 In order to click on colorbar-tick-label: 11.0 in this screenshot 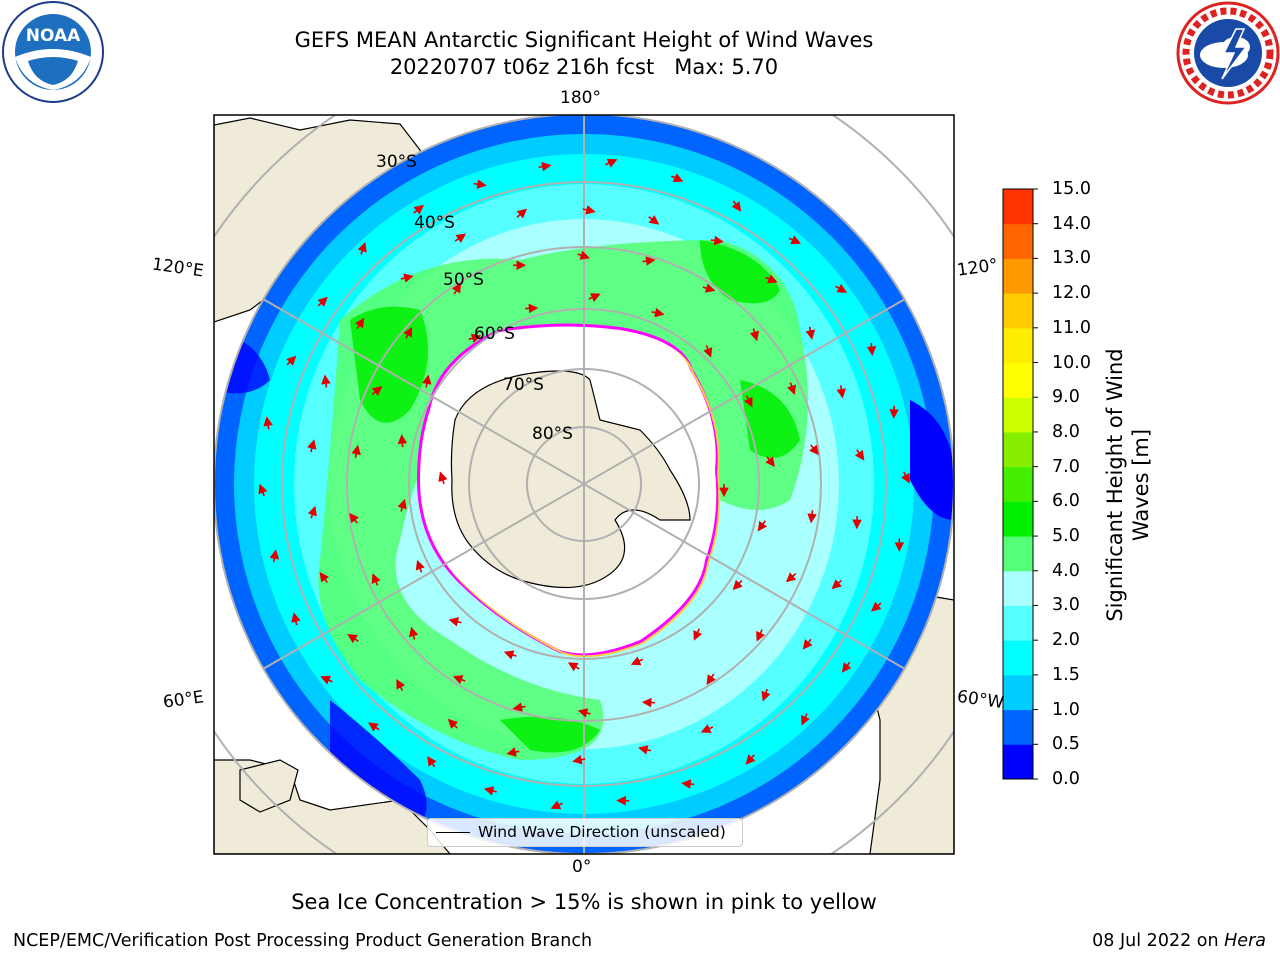, I will do `click(1071, 327)`.